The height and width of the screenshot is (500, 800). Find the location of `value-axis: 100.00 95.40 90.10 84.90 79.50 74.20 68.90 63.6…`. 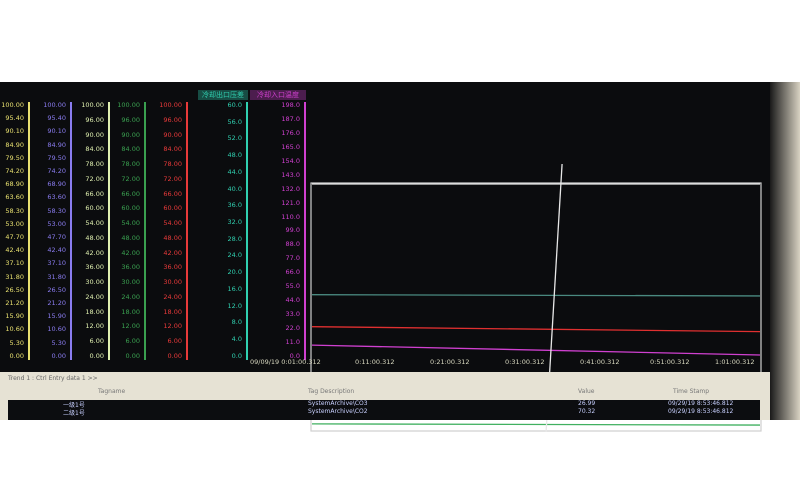

value-axis: 100.00 95.40 90.10 84.90 79.50 74.20 68.90 63.6… is located at coordinates (15, 225).